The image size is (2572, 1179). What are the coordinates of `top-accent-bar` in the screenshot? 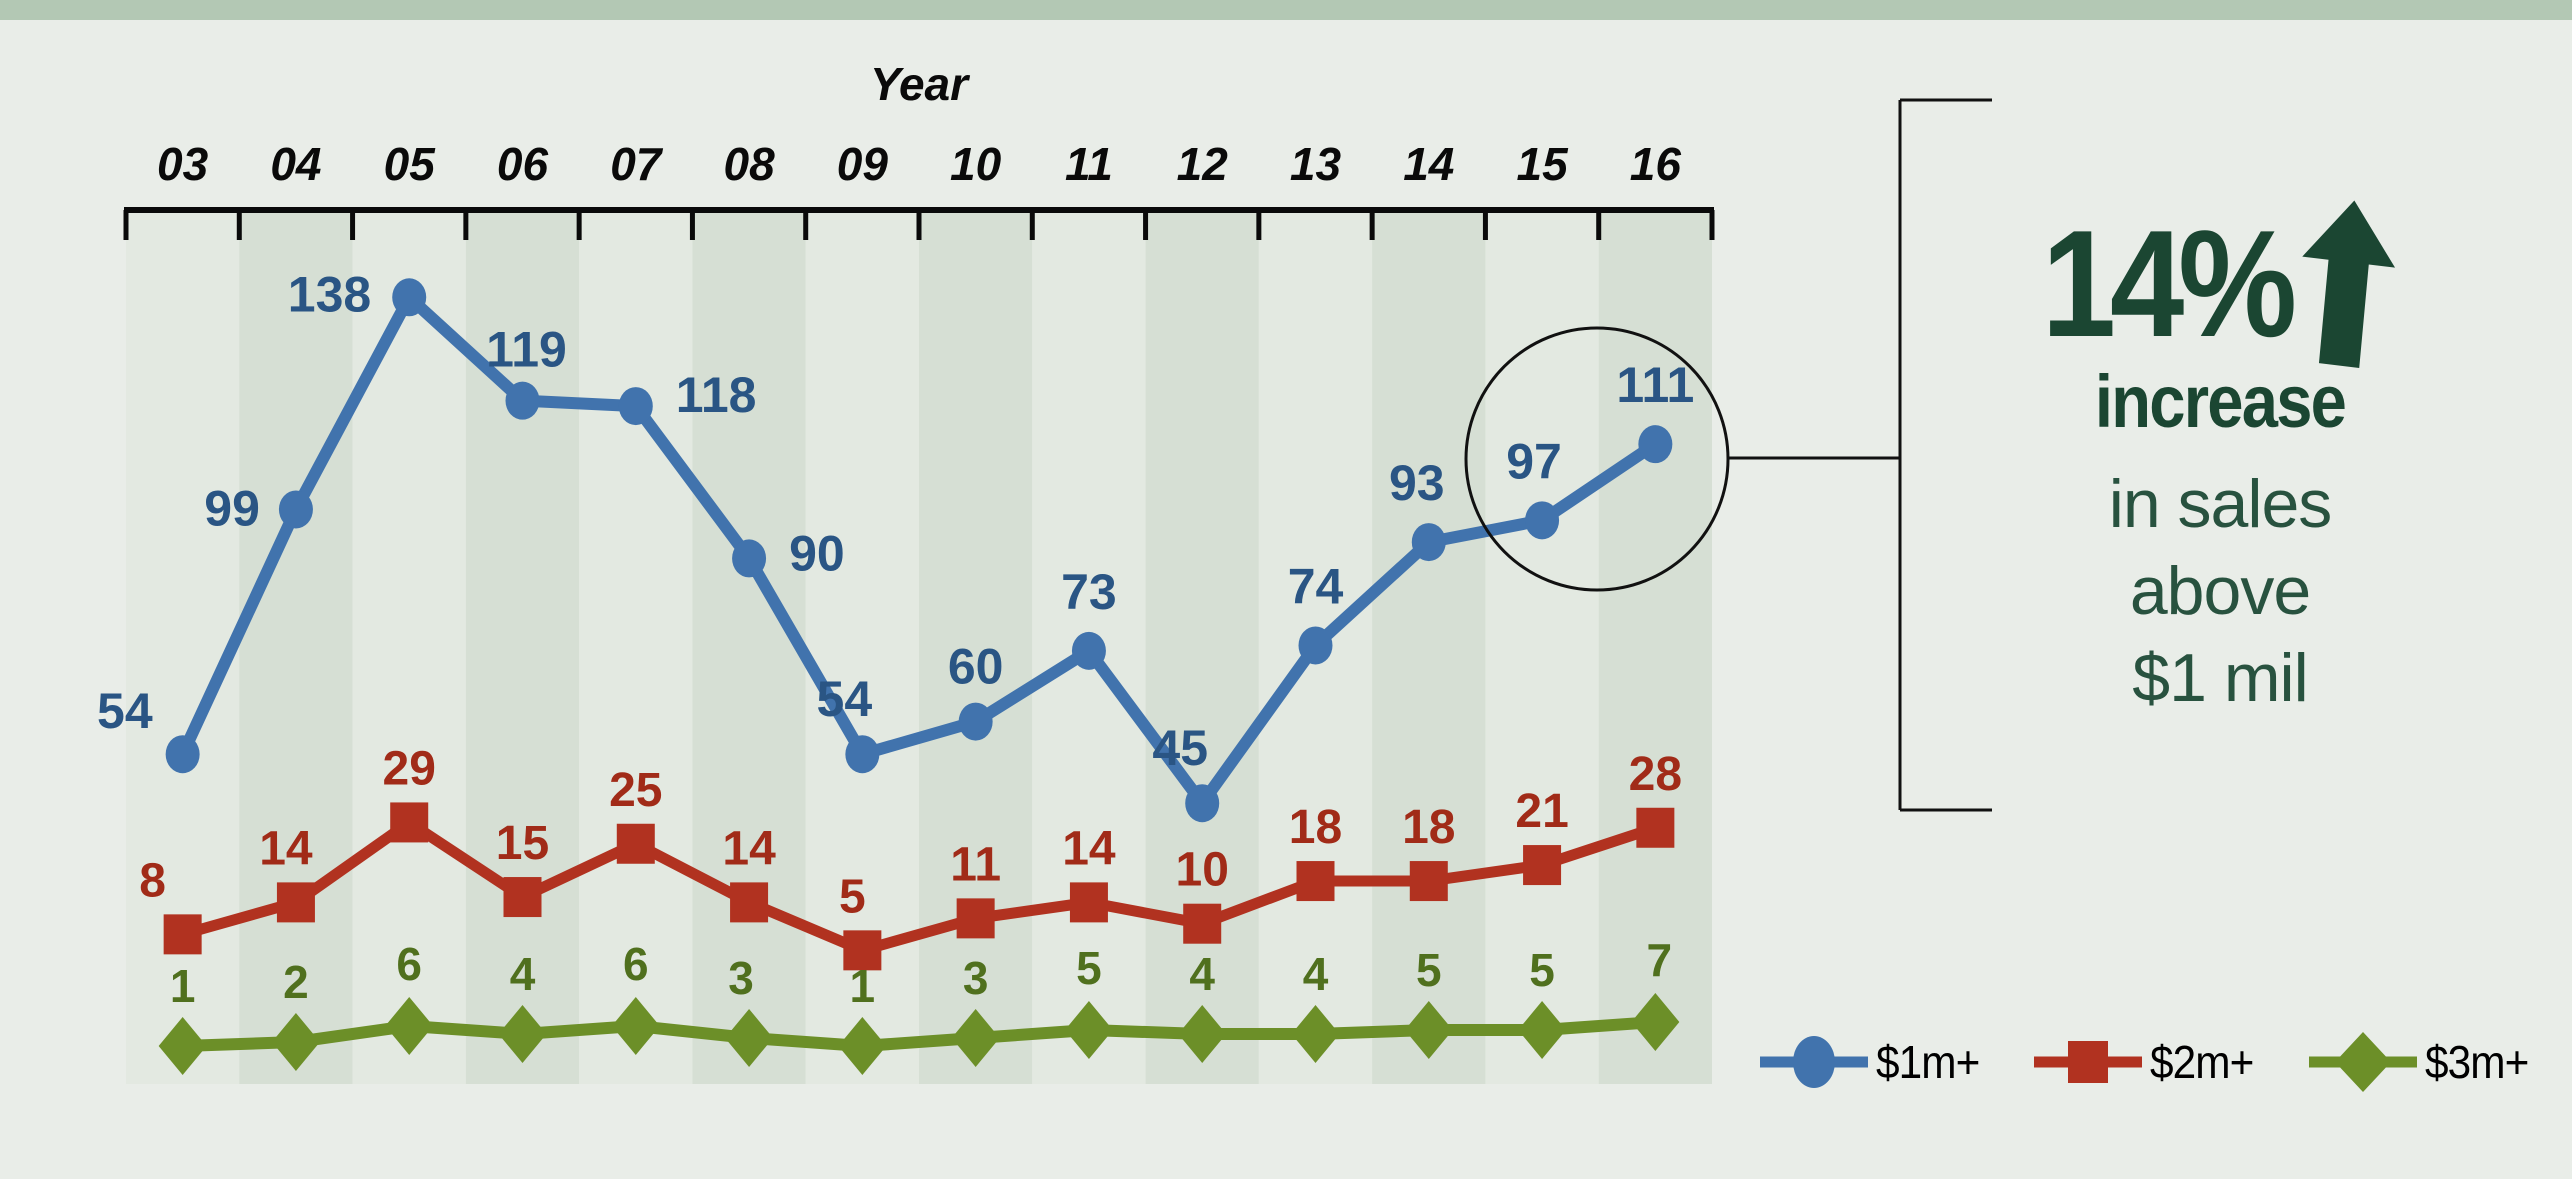 It's located at (1286, 10).